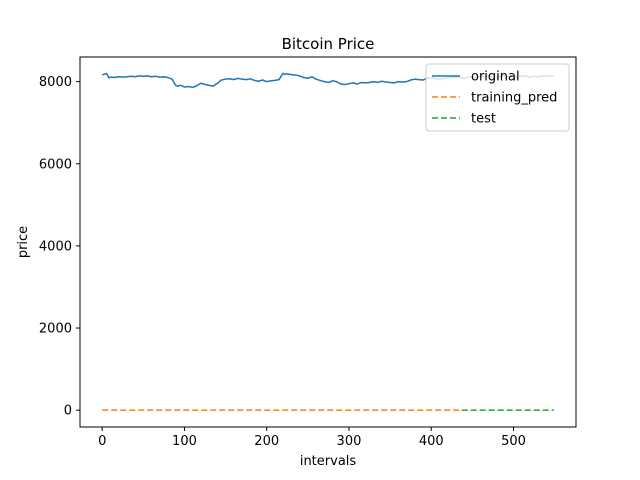  What do you see at coordinates (55, 82) in the screenshot?
I see `y-tick-label: 8000` at bounding box center [55, 82].